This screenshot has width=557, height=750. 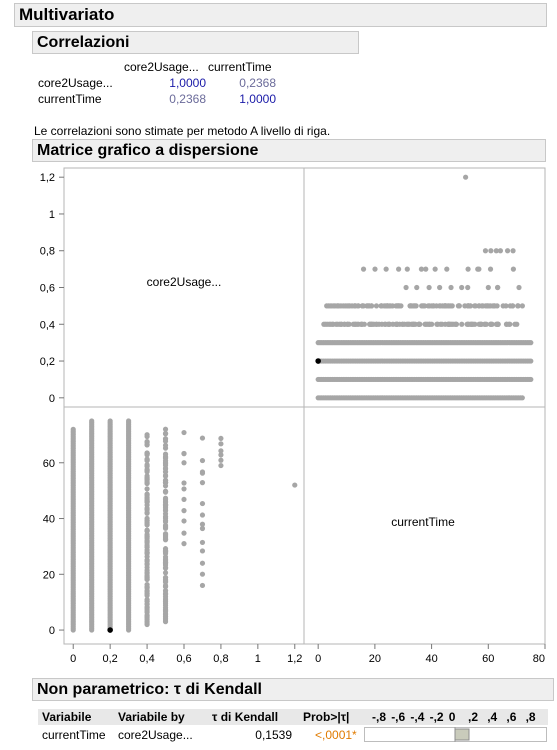 What do you see at coordinates (455, 734) in the screenshot?
I see `kendall-bar` at bounding box center [455, 734].